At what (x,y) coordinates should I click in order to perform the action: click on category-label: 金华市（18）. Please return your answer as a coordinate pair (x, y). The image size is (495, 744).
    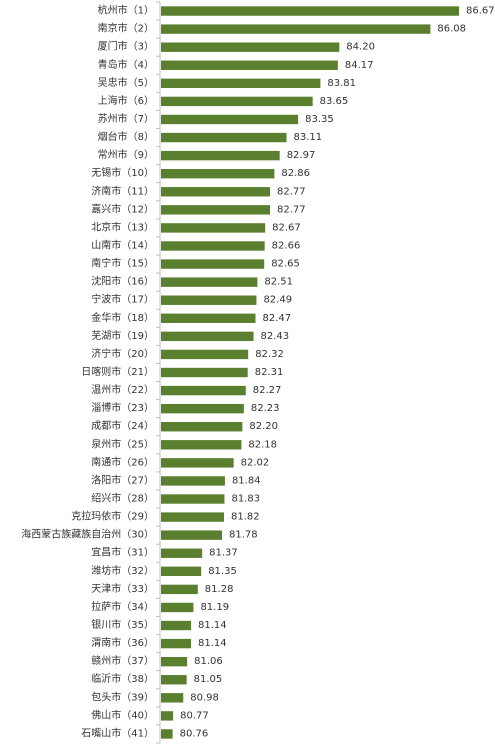
    Looking at the image, I should click on (122, 317).